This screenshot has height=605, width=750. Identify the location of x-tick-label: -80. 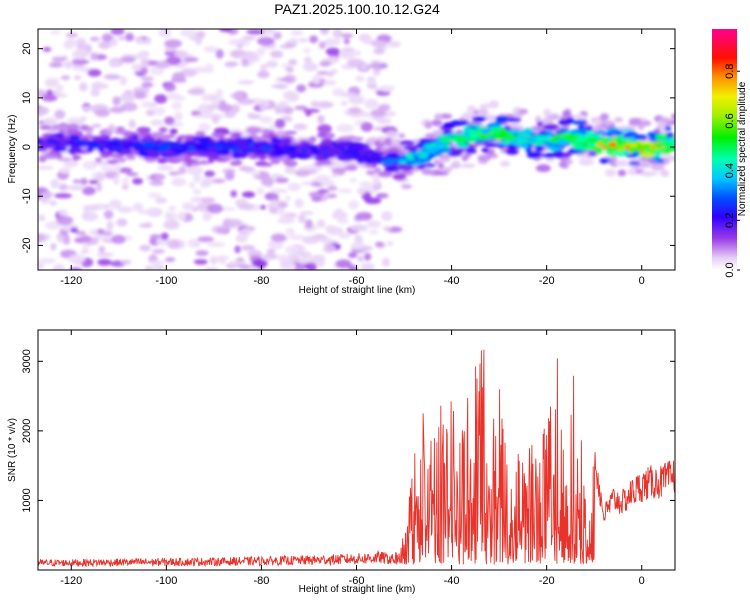
(261, 581).